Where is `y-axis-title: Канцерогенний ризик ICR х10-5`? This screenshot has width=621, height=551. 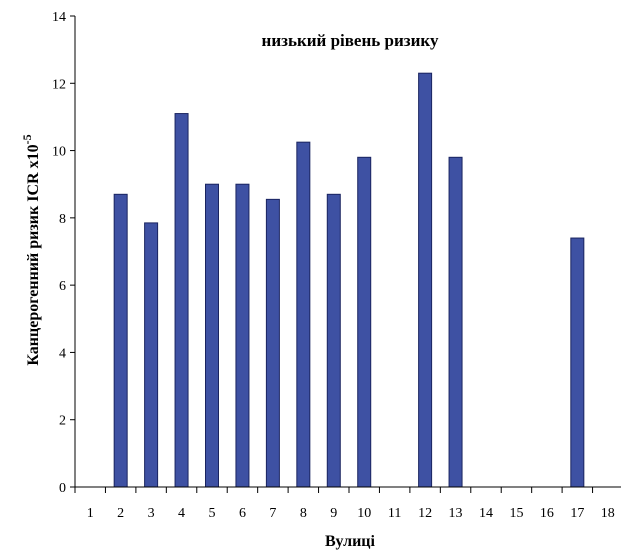
y-axis-title: Канцерогенний ризик ICR х10-5 is located at coordinates (31, 249).